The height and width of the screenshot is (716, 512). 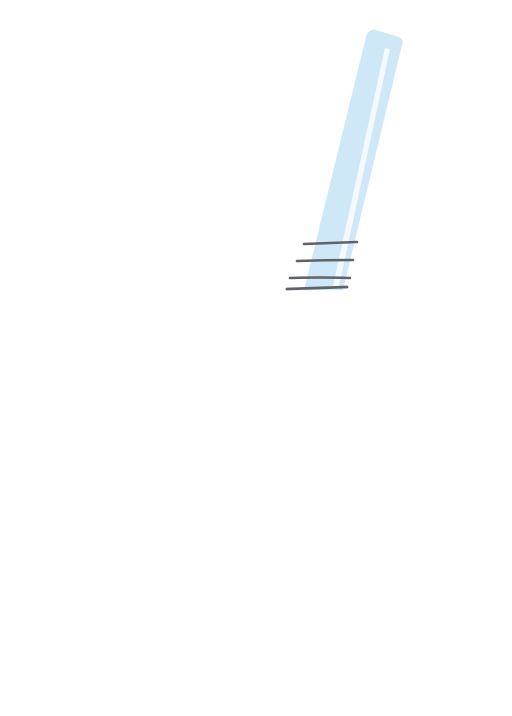 What do you see at coordinates (322, 265) in the screenshot?
I see `measurement-stripes` at bounding box center [322, 265].